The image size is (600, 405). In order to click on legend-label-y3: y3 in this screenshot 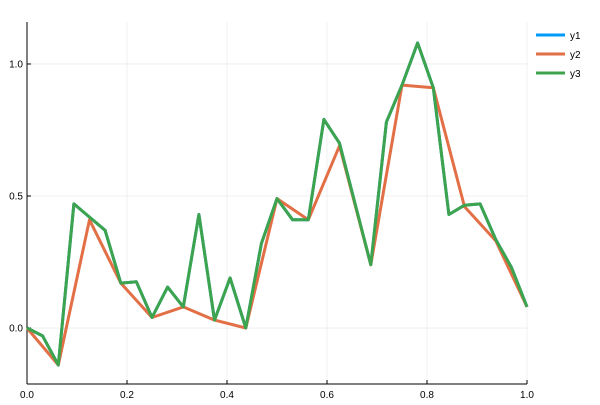, I will do `click(575, 74)`.